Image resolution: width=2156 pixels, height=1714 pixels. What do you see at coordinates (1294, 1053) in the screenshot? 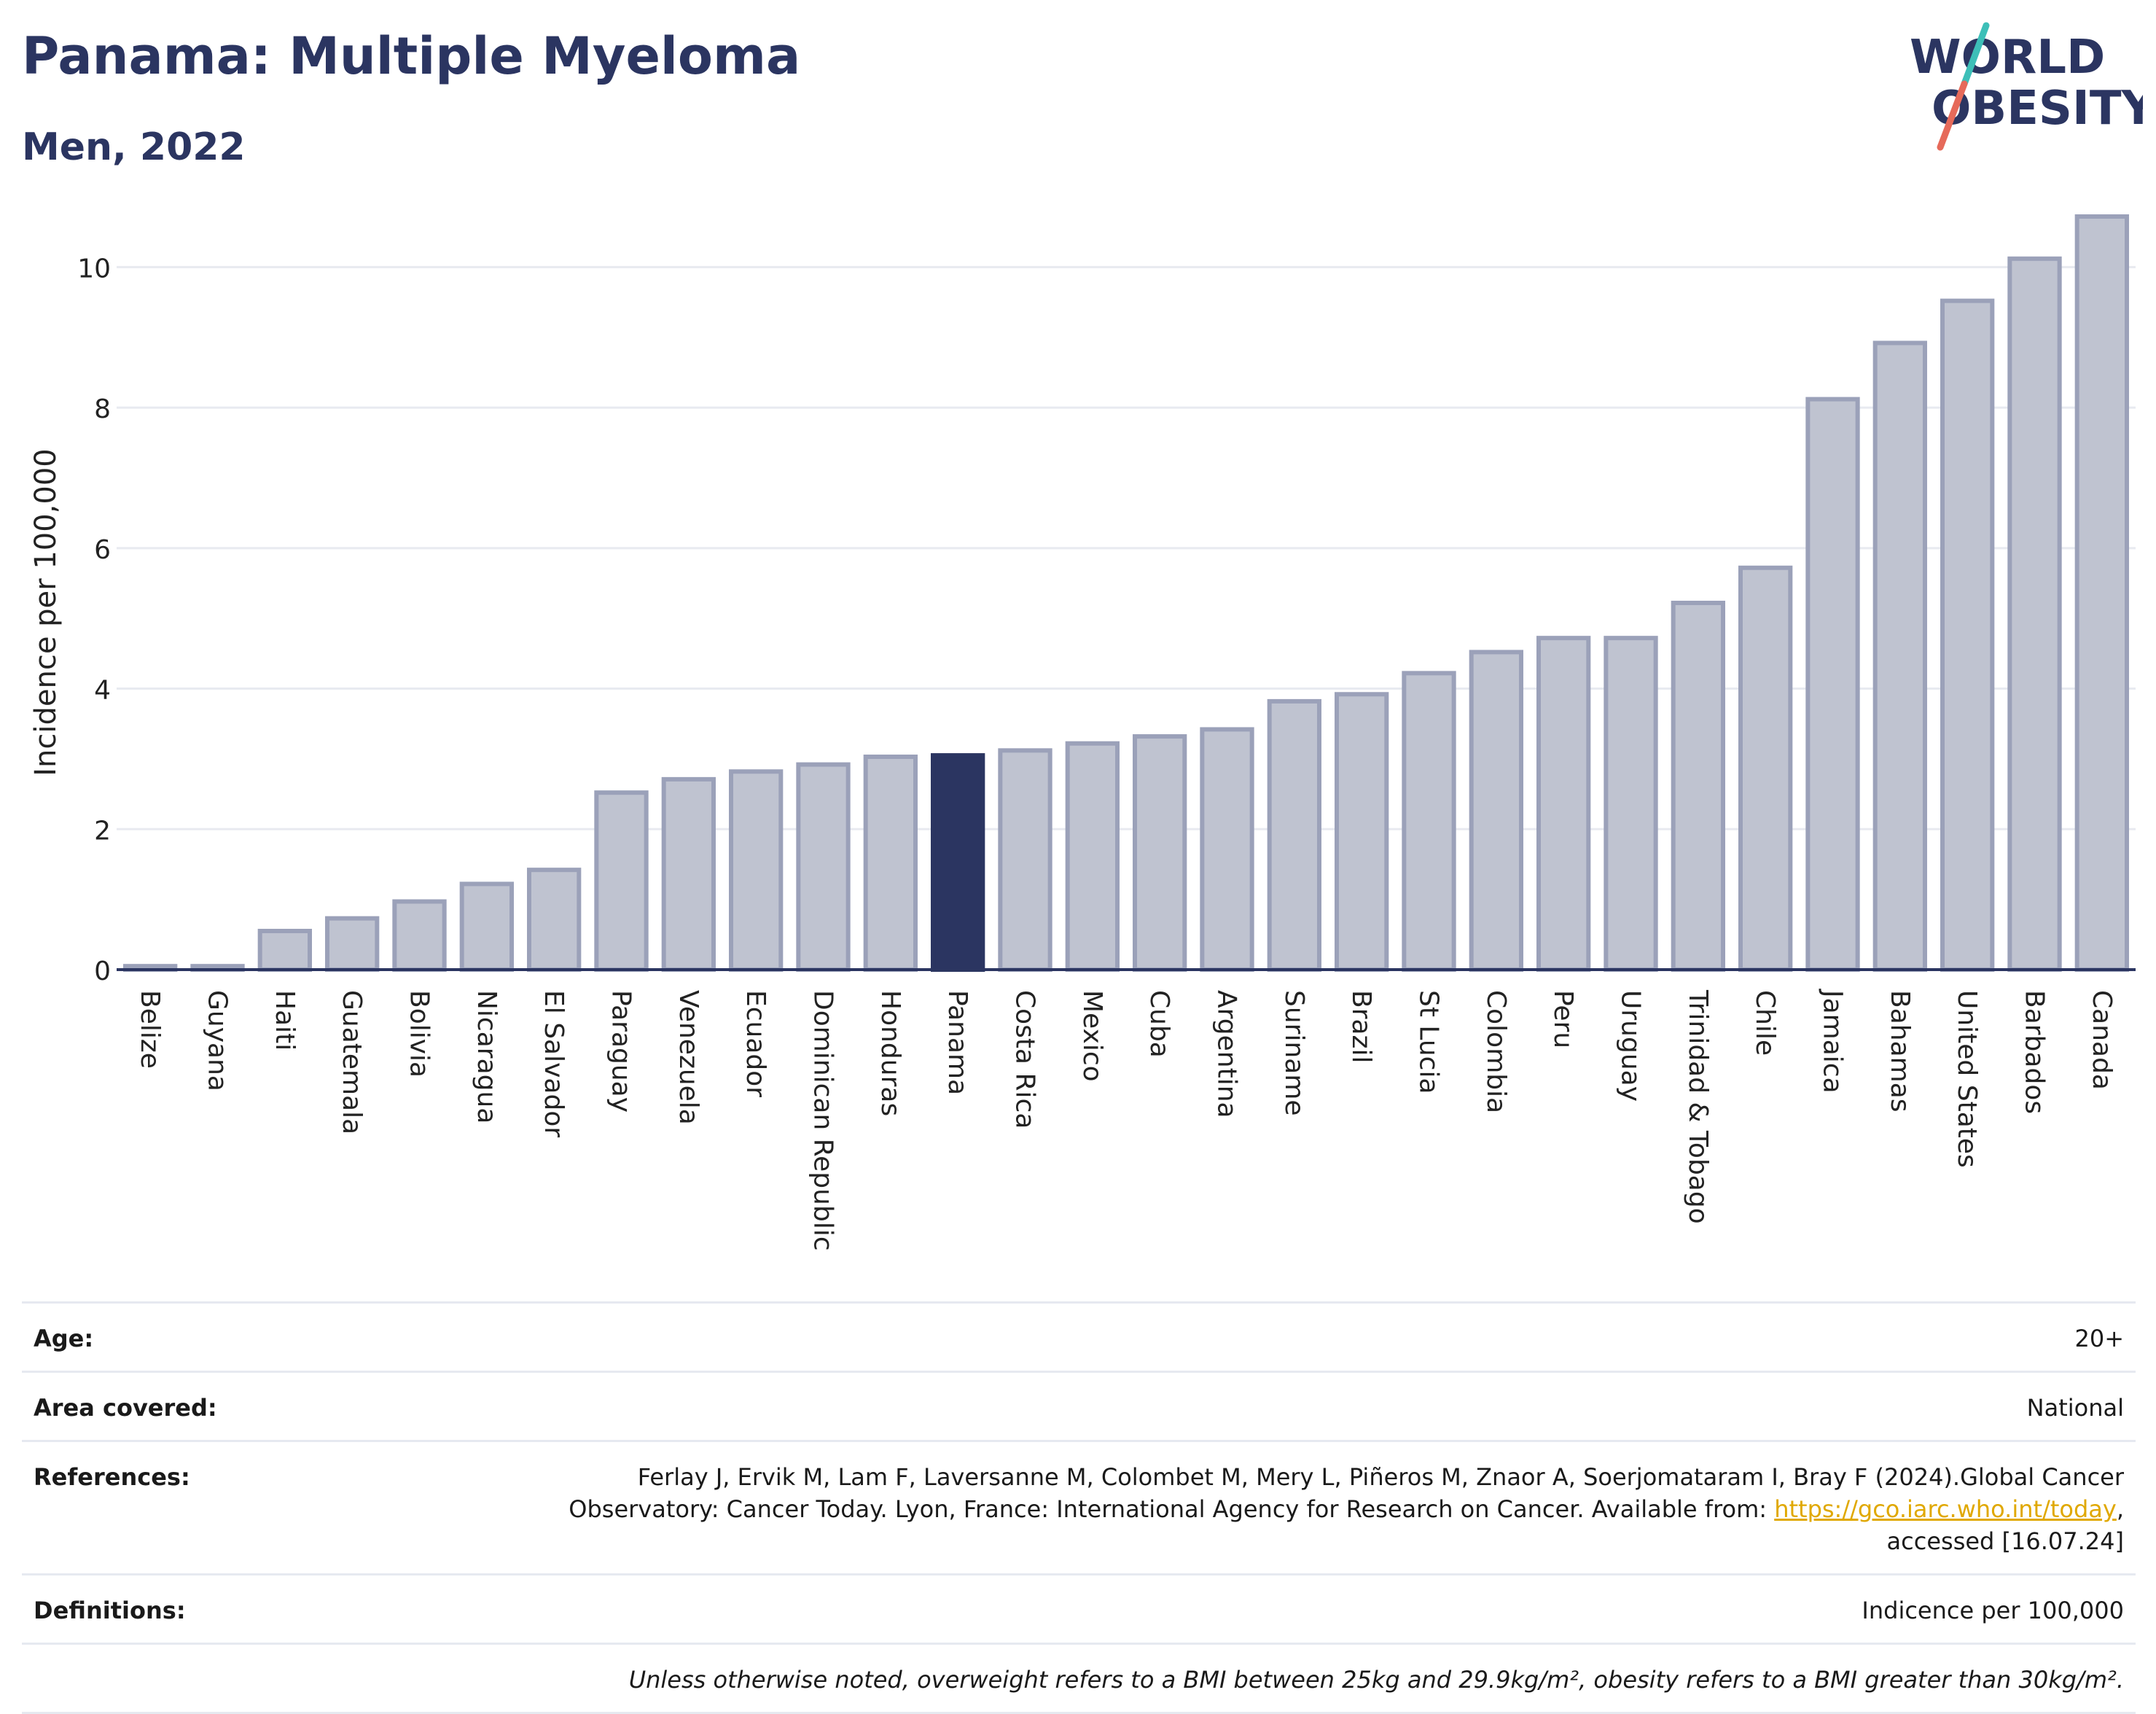
I see `x-tick-label: Suriname` at bounding box center [1294, 1053].